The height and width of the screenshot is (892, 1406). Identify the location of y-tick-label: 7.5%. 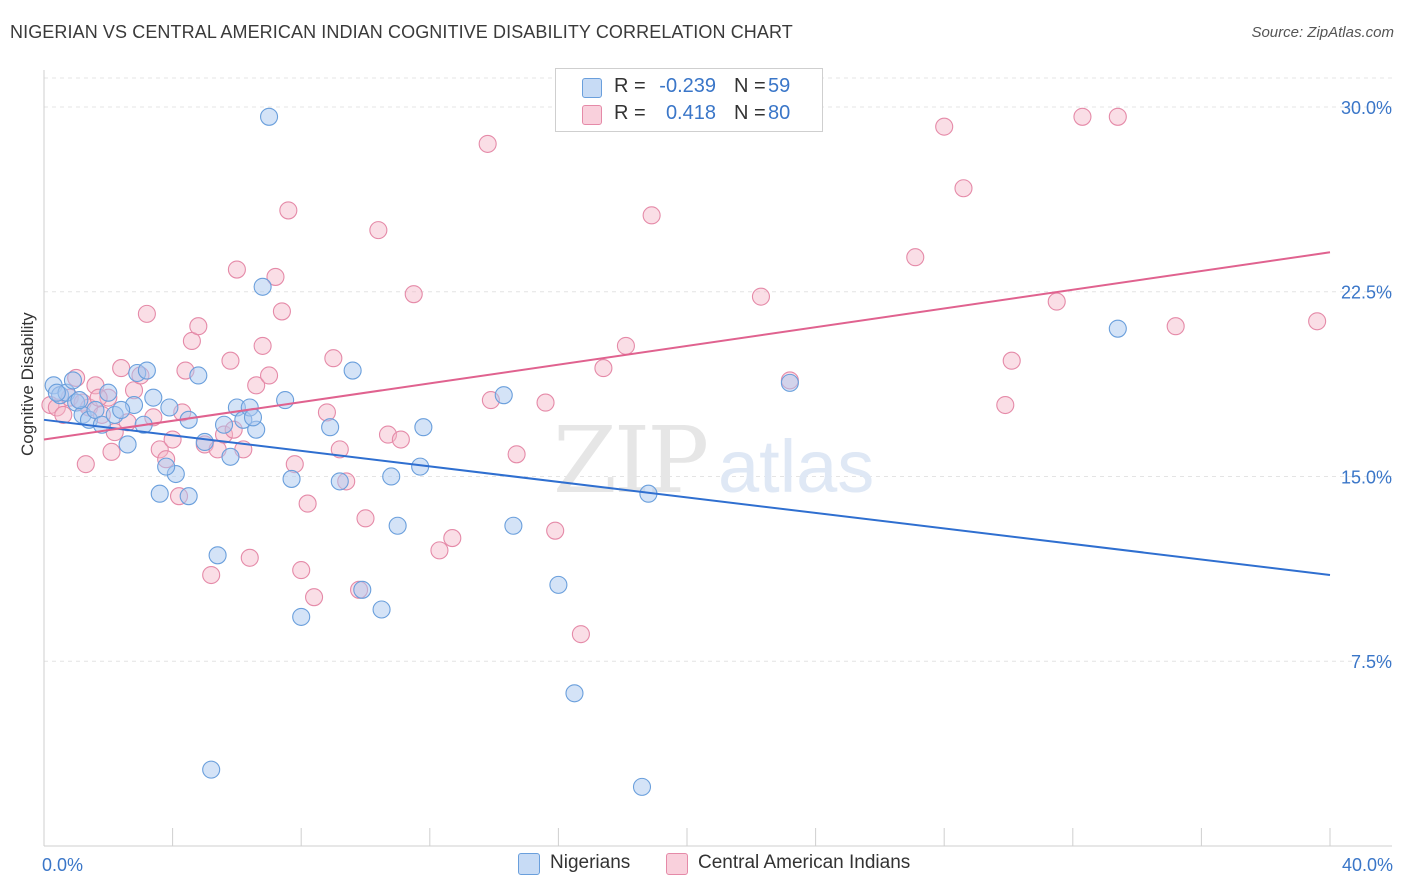
(1371, 662).